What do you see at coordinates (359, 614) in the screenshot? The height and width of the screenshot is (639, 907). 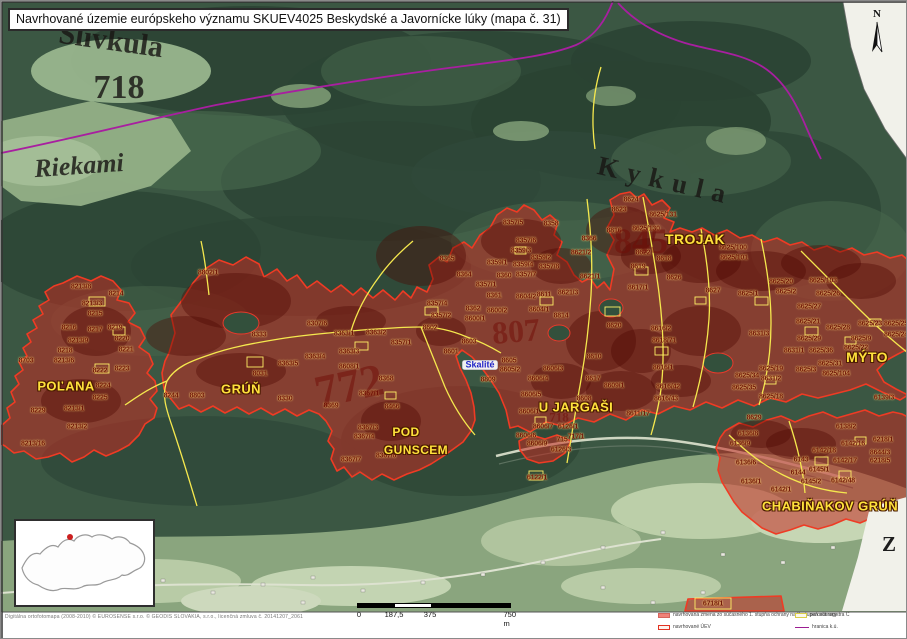 I see `scale-tick: 0` at bounding box center [359, 614].